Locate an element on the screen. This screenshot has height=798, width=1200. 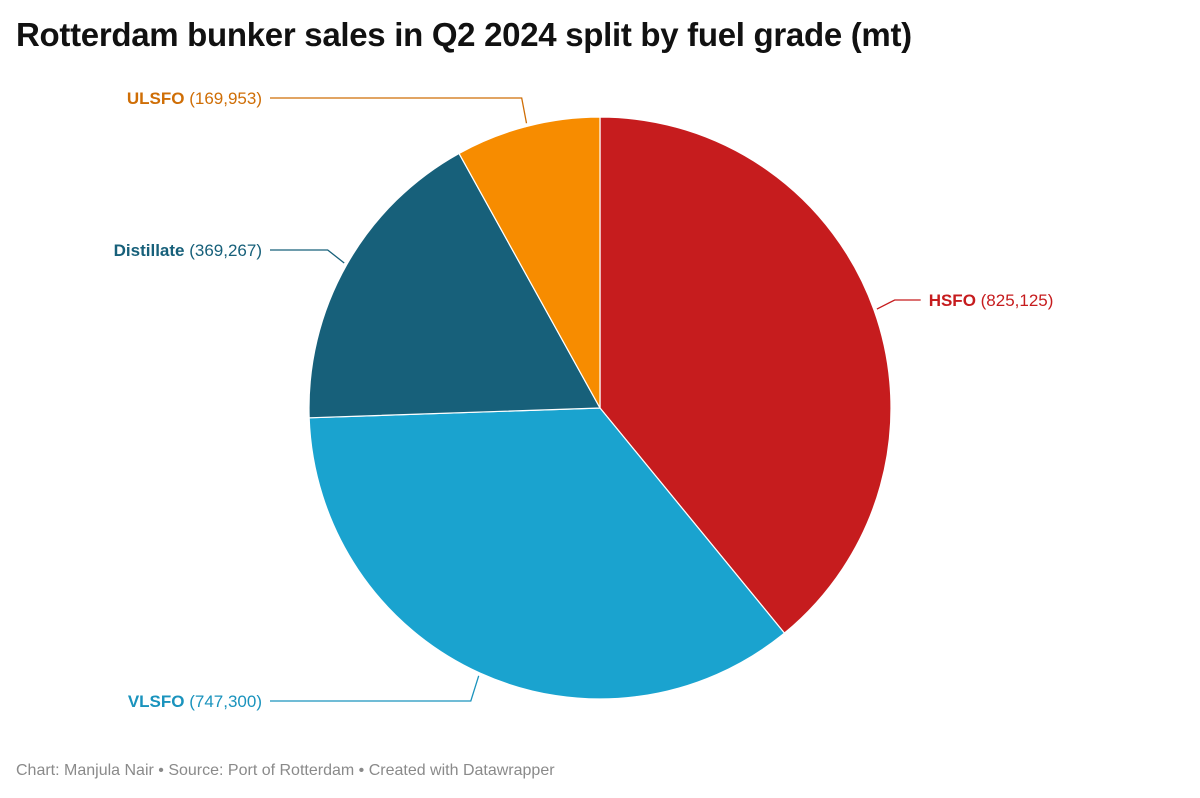
tool-text: Created with Datawrapper is located at coordinates (461, 770).